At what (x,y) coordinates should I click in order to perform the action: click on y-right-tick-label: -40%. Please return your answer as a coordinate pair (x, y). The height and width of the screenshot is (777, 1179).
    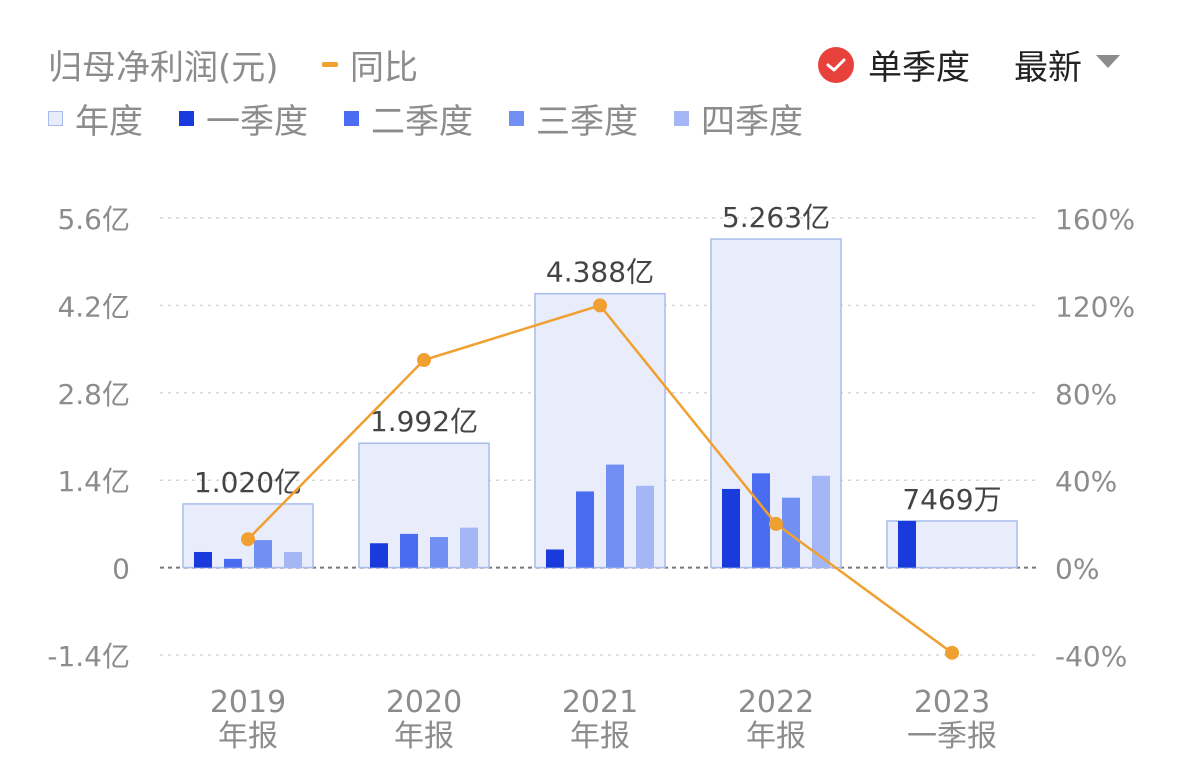
    Looking at the image, I should click on (1091, 656).